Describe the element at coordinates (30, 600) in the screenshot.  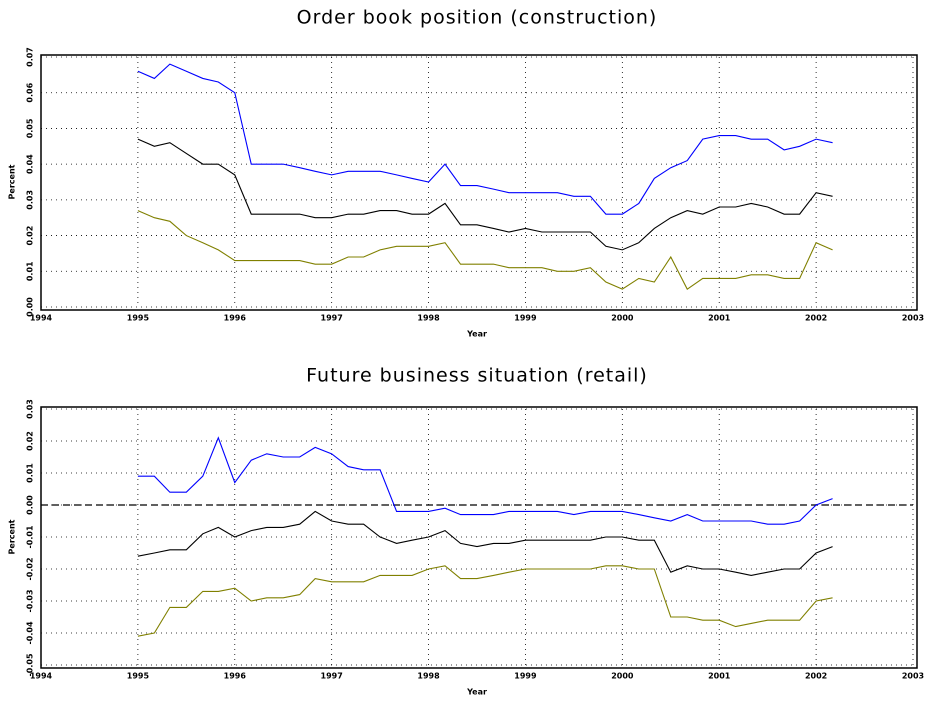
I see `y-tick-label: -0.03` at that location.